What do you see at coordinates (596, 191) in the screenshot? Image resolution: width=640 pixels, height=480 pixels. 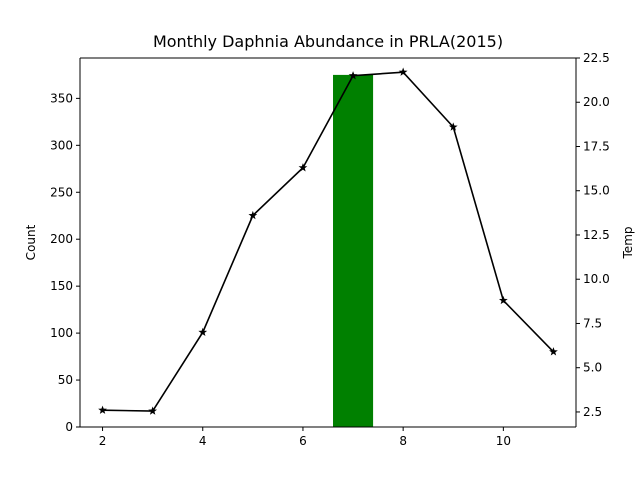 I see `y2-tick-label: 15.0` at bounding box center [596, 191].